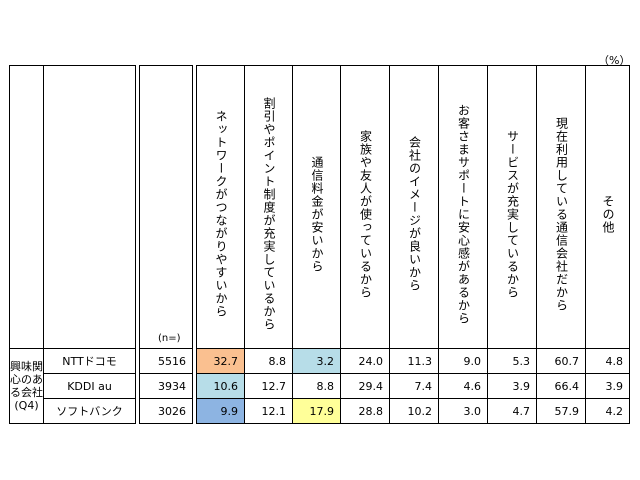 Image resolution: width=640 pixels, height=480 pixels. Describe the element at coordinates (268, 207) in the screenshot. I see `column-header: 割引やポイント制度が充実しているから` at that location.